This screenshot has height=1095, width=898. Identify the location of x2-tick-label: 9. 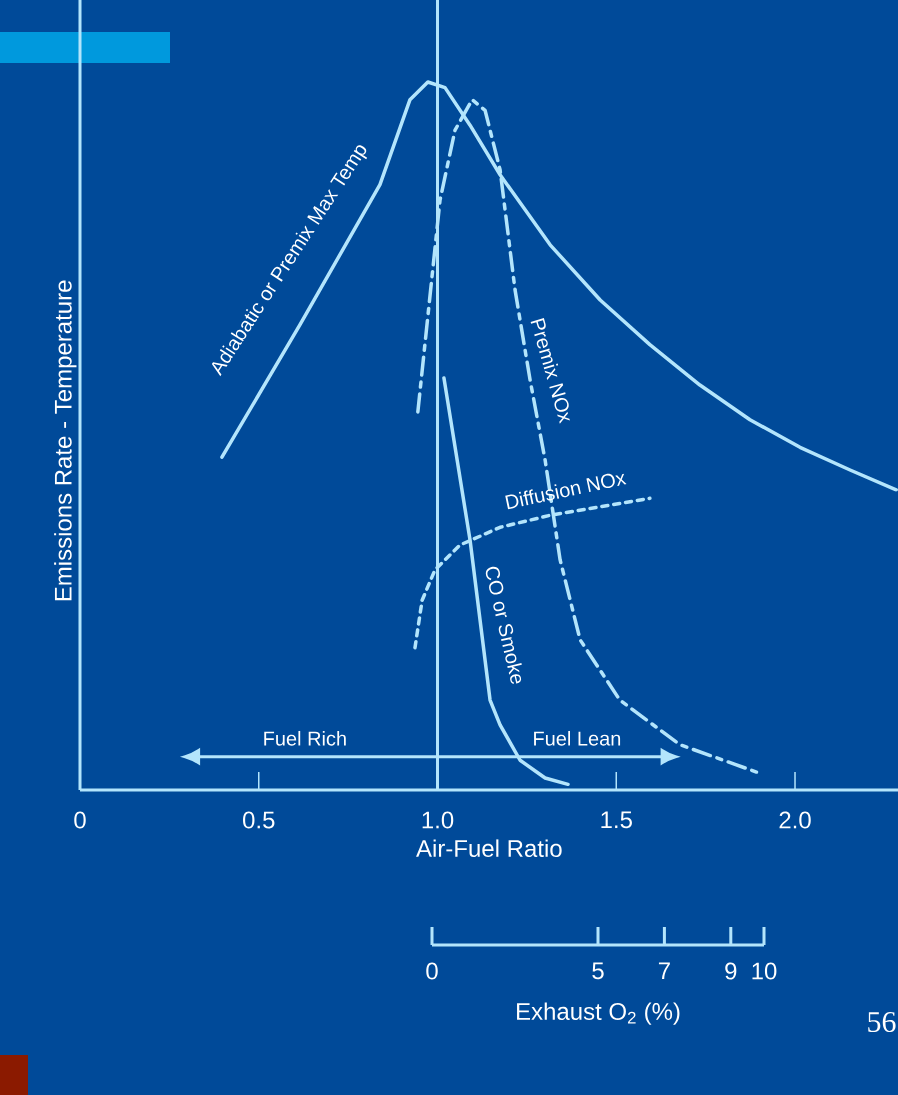
(731, 971).